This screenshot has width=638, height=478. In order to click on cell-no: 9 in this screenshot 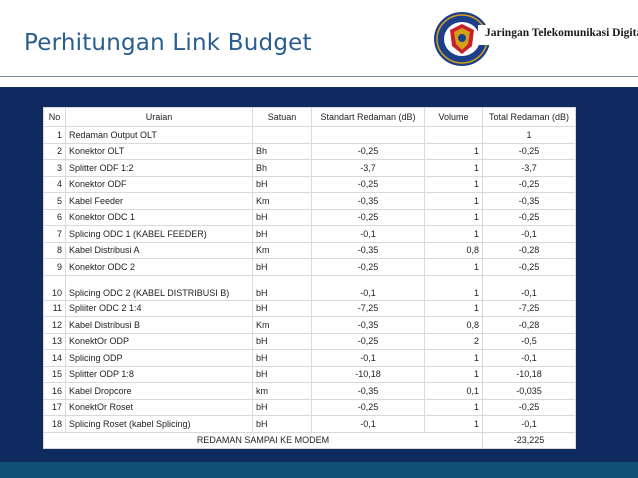, I will do `click(54, 267)`.